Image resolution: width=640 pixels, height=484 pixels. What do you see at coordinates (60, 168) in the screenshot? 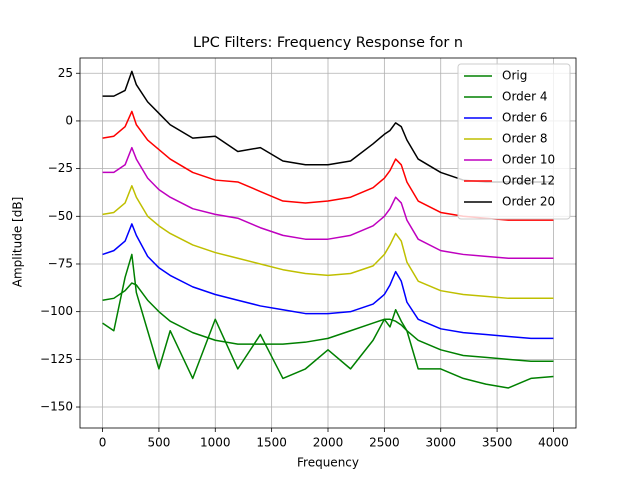
I see `y-tick-label: −25` at bounding box center [60, 168].